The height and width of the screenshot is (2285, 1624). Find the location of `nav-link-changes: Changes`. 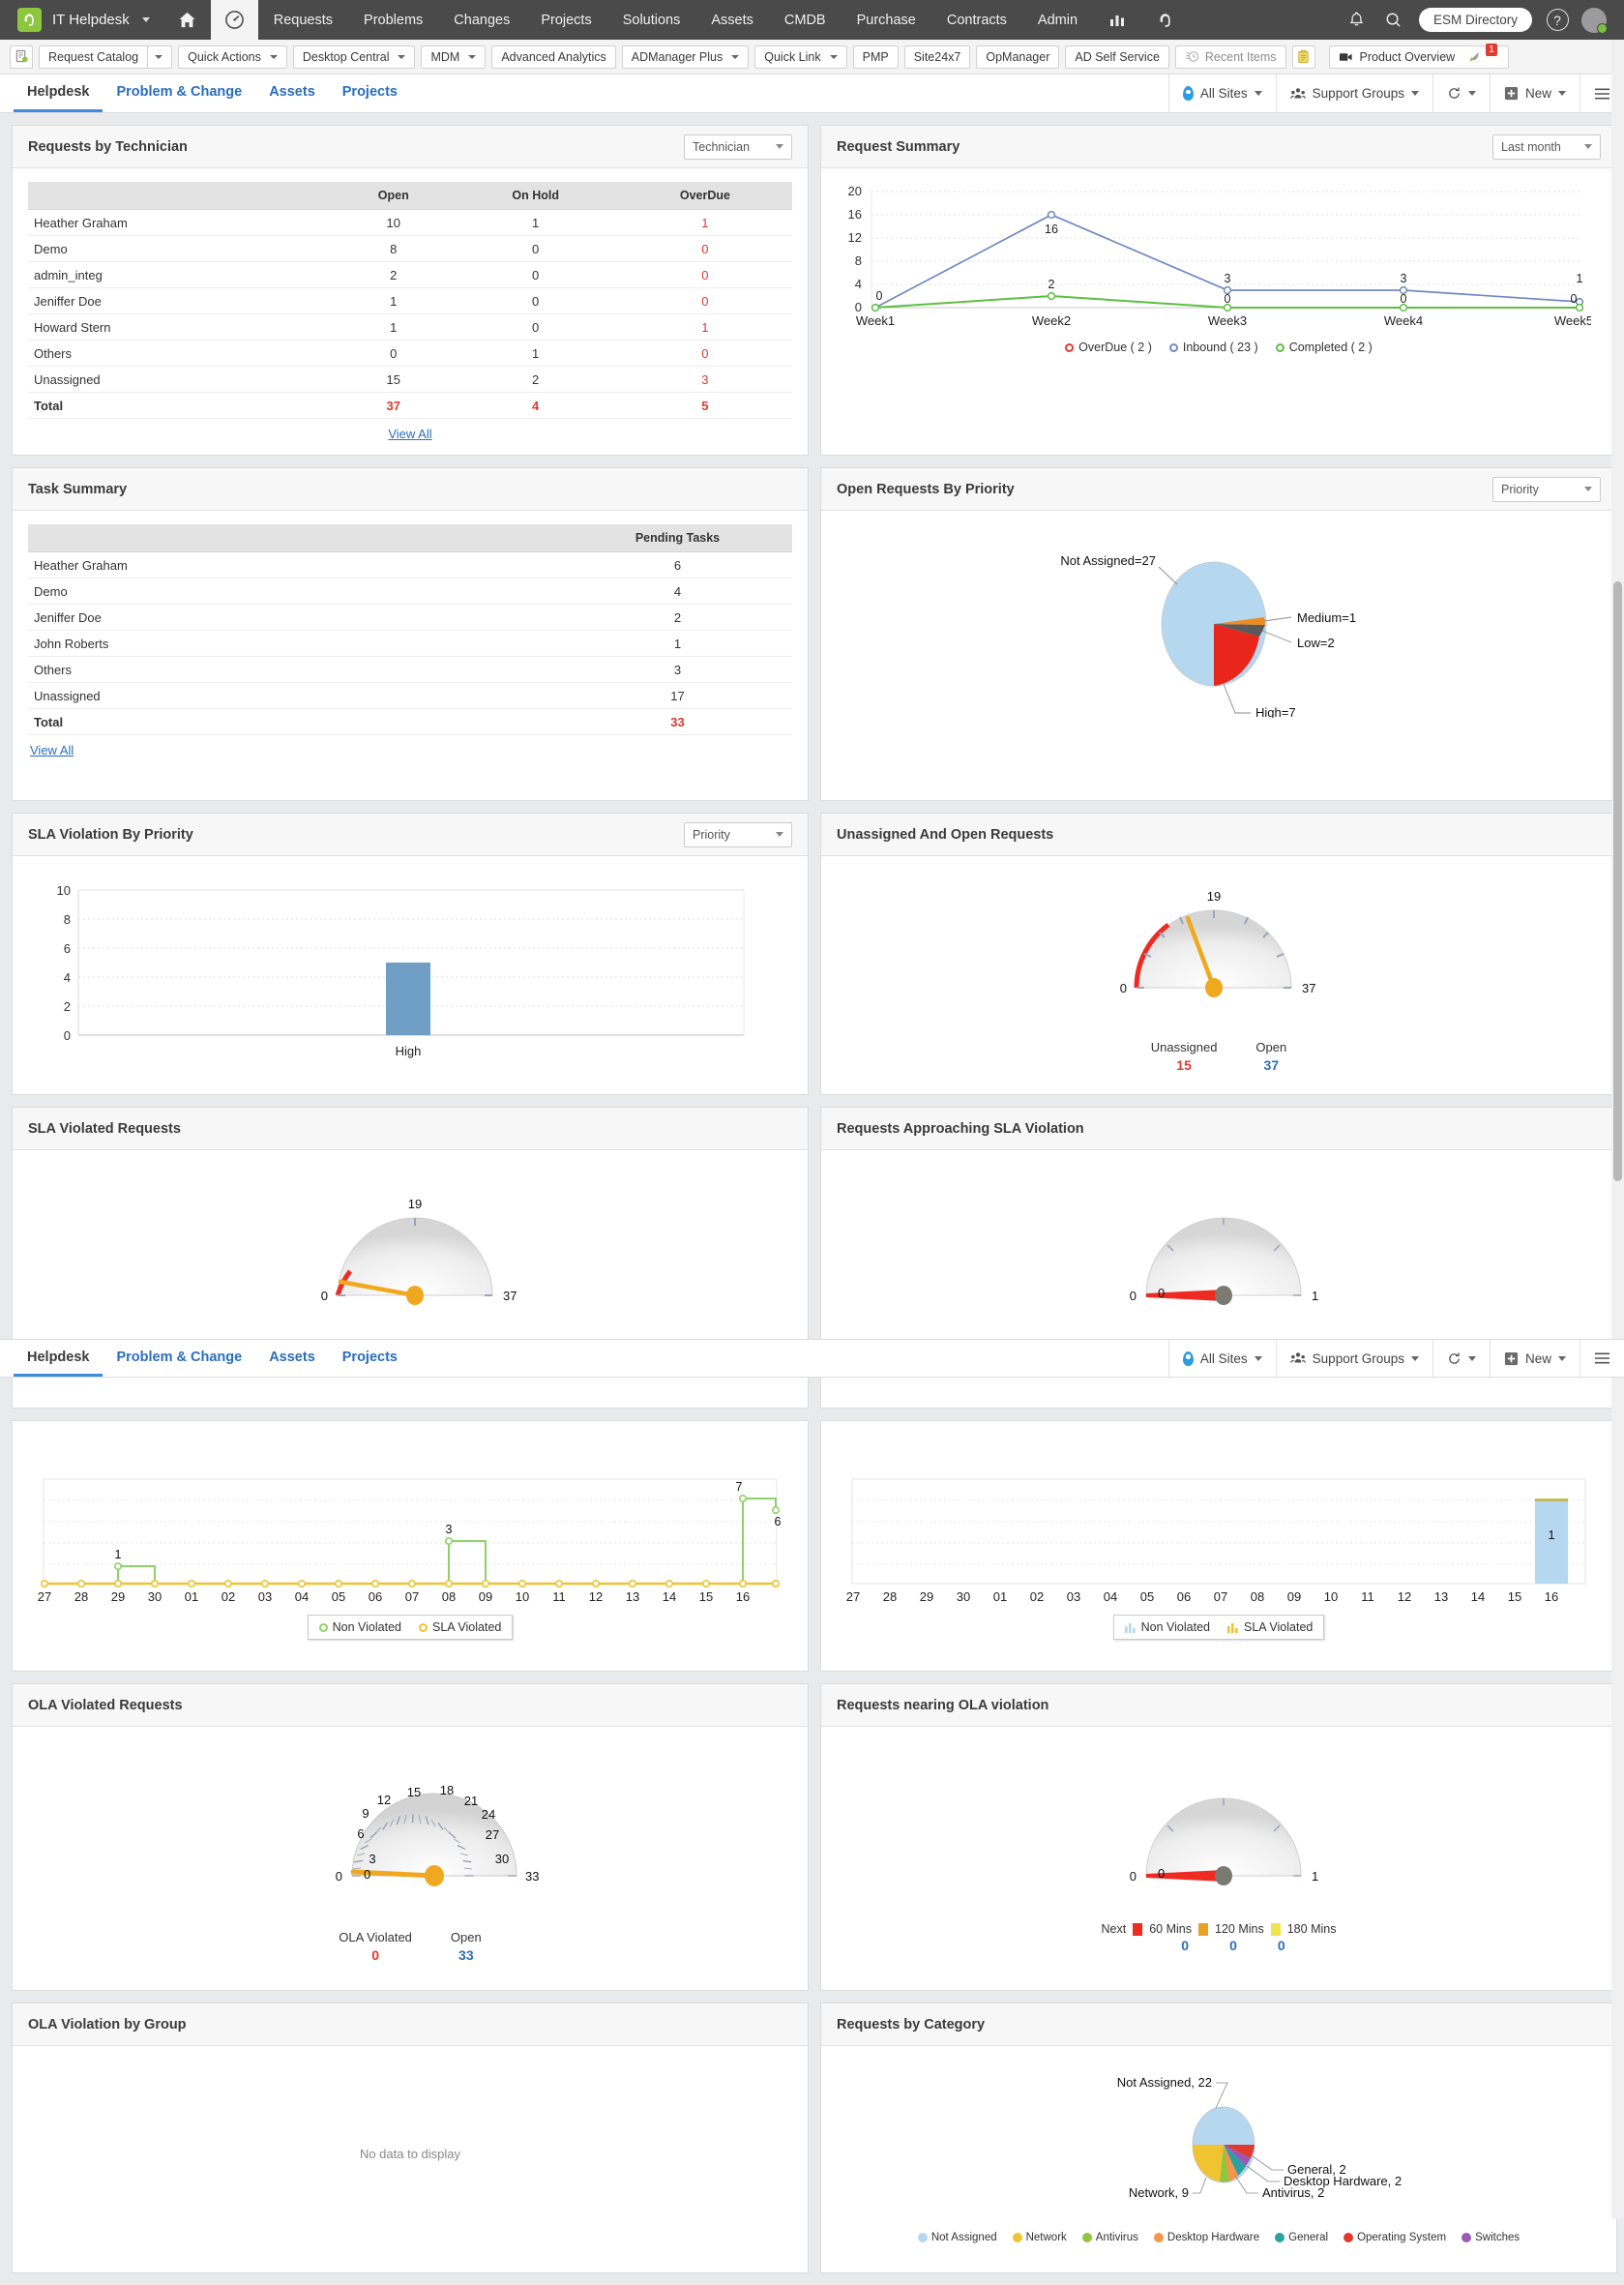

nav-link-changes: Changes is located at coordinates (482, 20).